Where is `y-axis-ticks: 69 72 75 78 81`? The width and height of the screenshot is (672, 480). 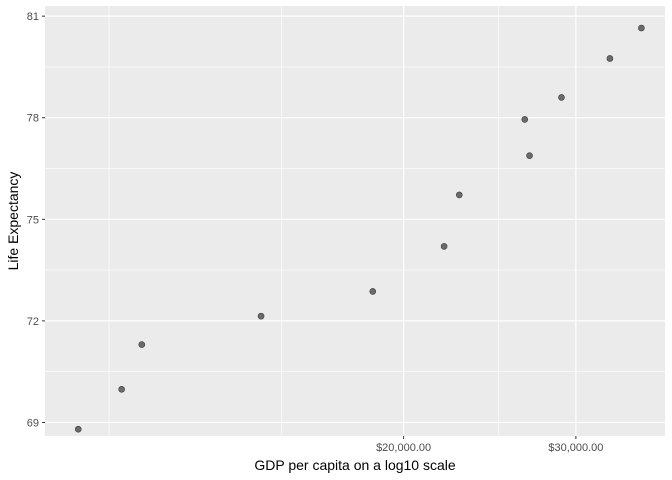
y-axis-ticks: 69 72 75 78 81 is located at coordinates (36, 220).